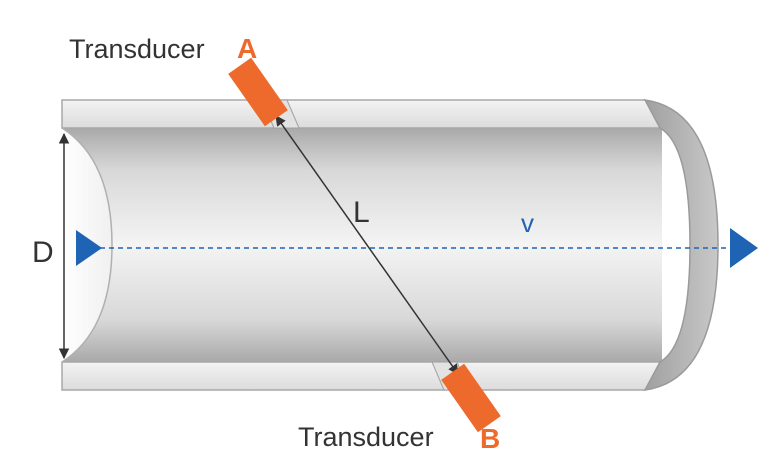  Describe the element at coordinates (247, 48) in the screenshot. I see `transducer-a-letter: A` at that location.